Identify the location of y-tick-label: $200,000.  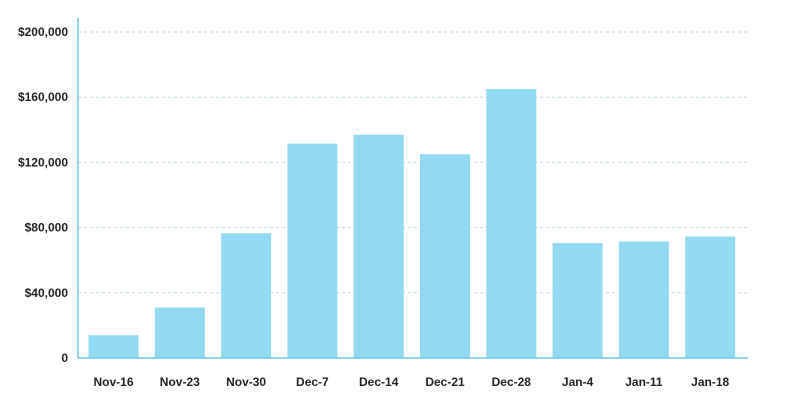
(43, 32).